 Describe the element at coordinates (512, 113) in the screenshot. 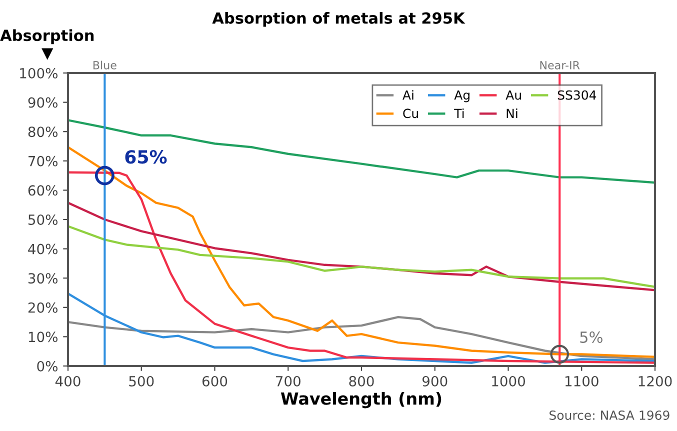

I see `legend-label: Ni` at that location.